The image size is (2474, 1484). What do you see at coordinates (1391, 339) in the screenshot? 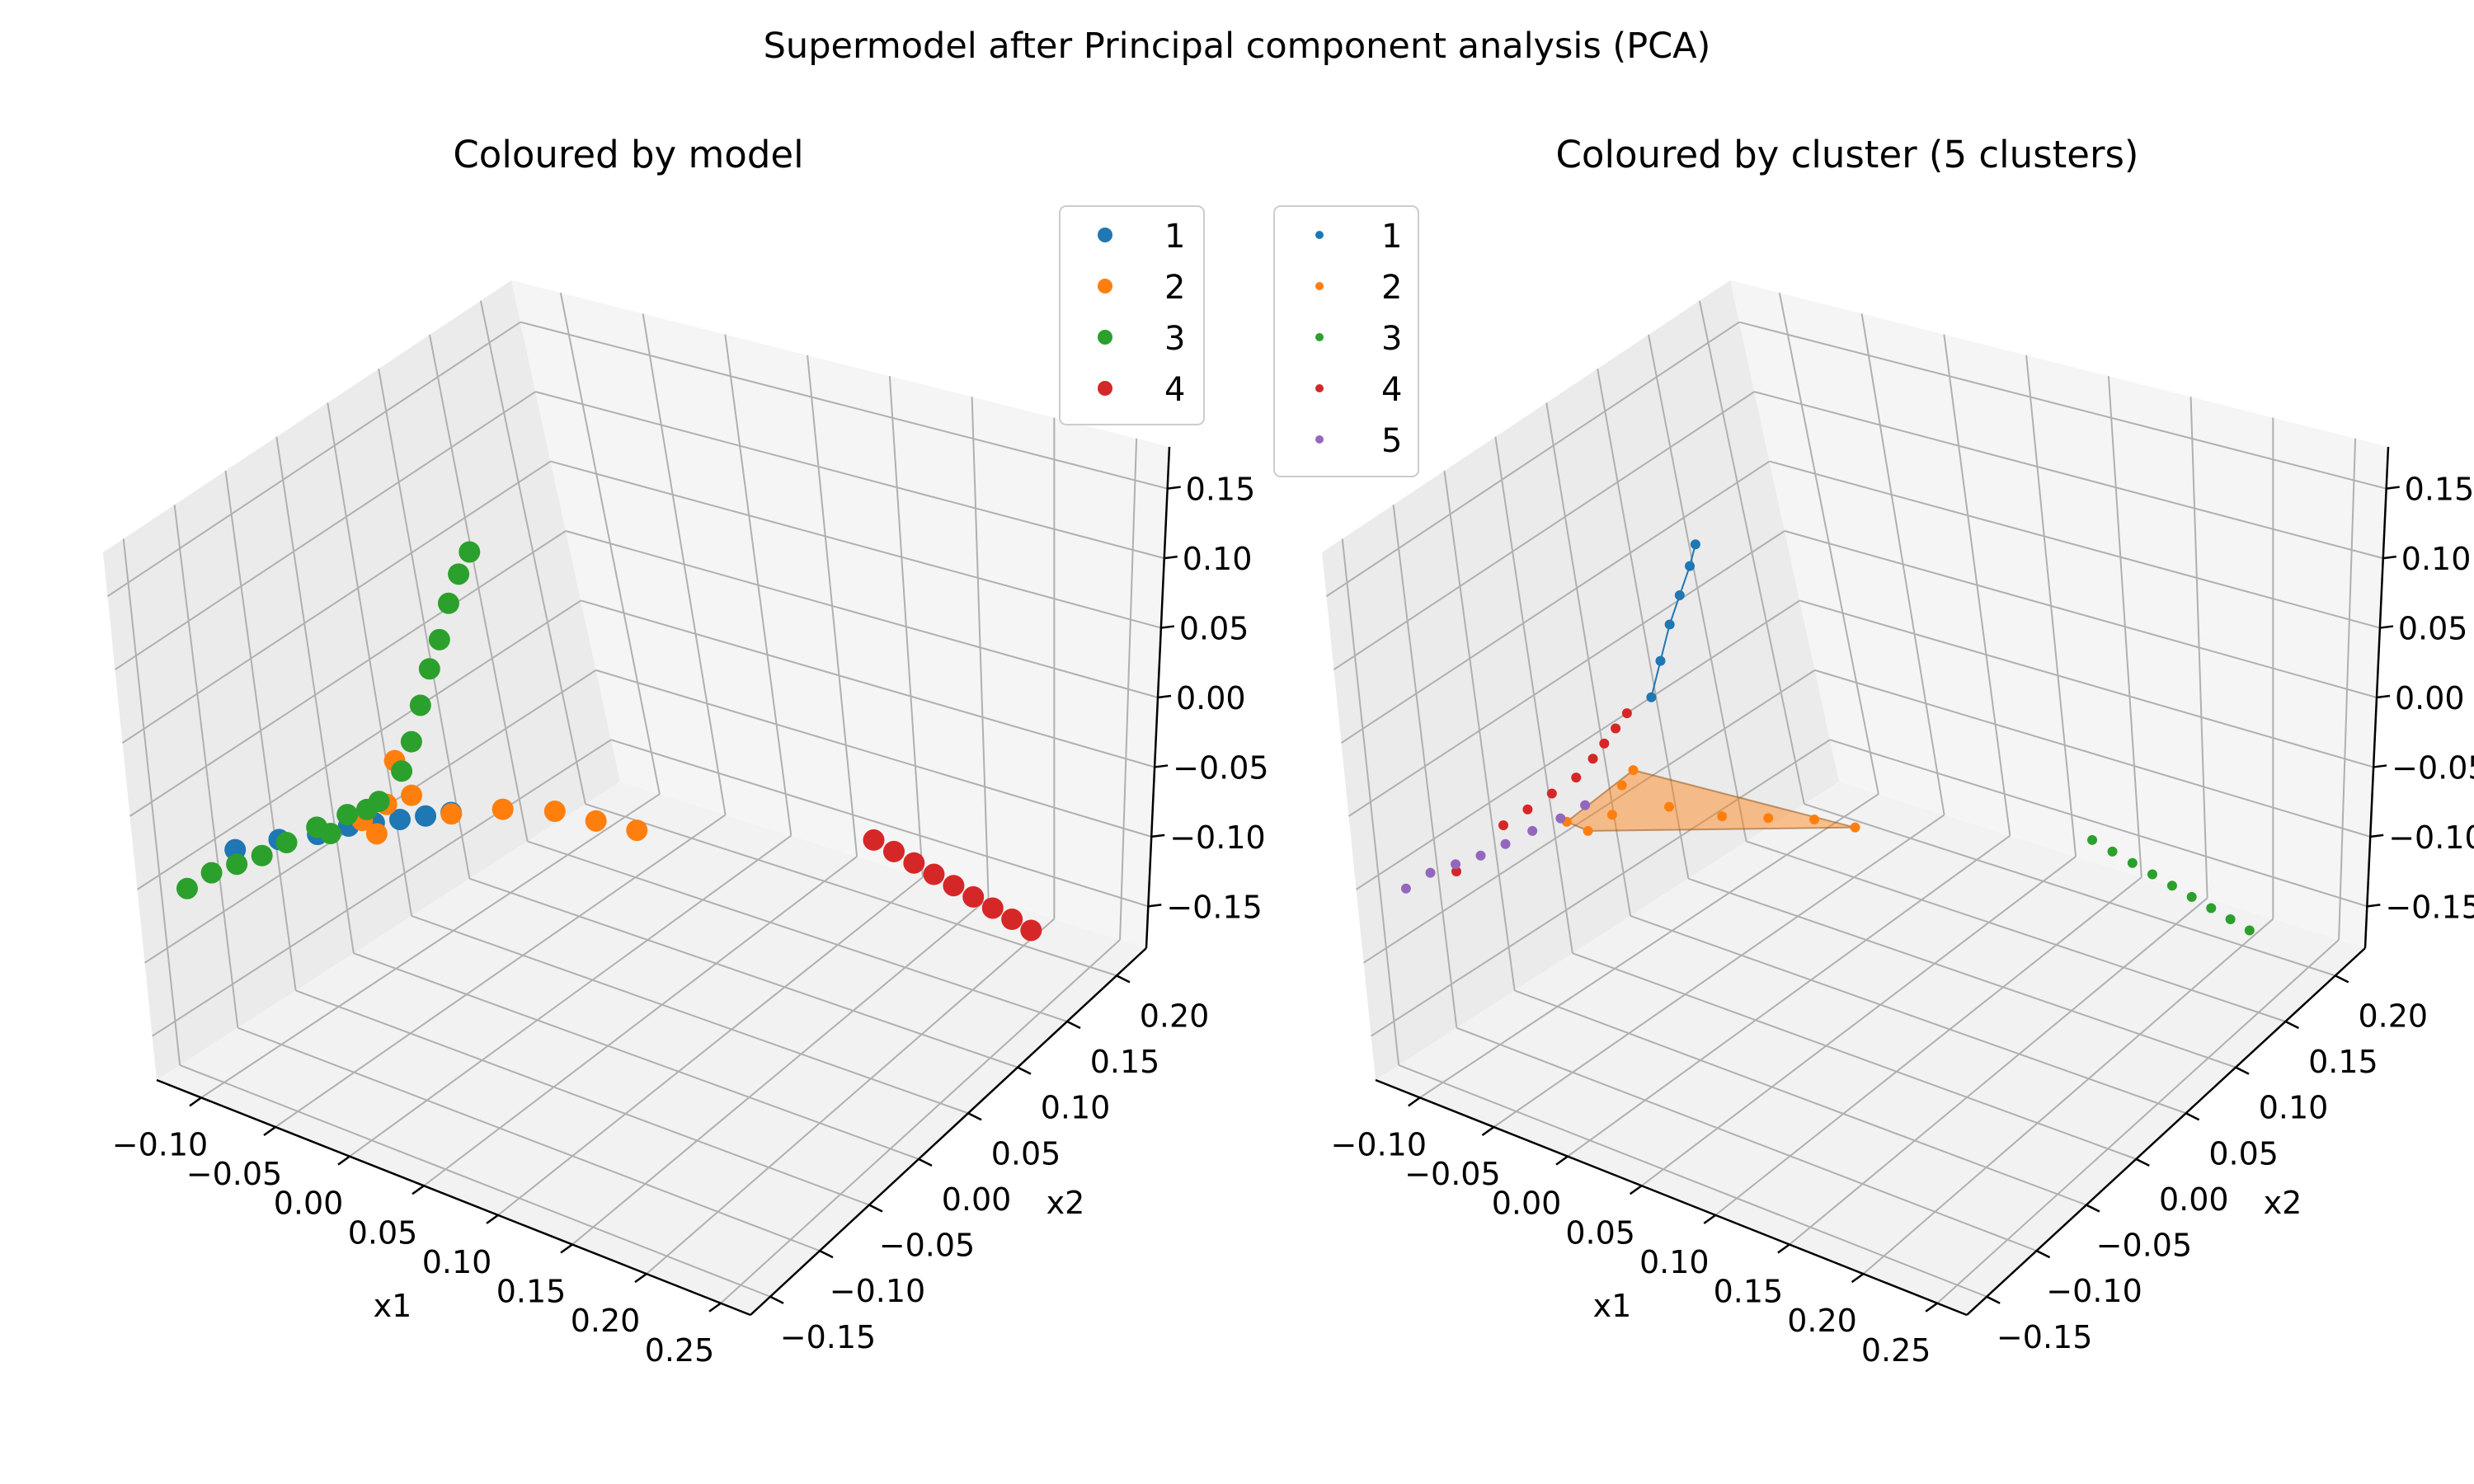
I see `right-legend-label-3: 3` at bounding box center [1391, 339].